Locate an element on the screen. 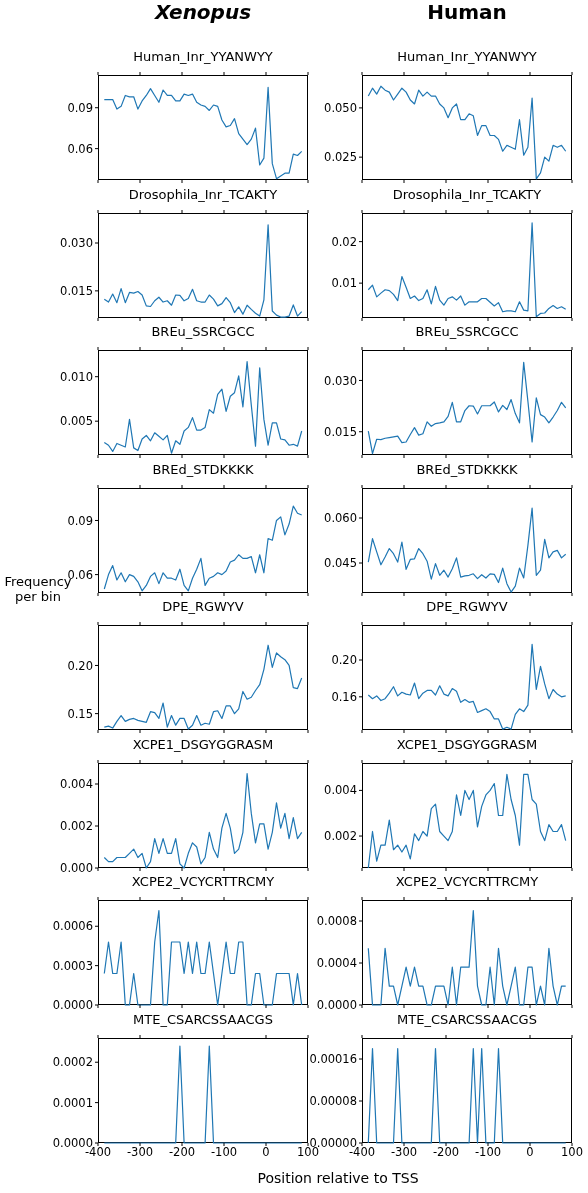 This screenshot has width=588, height=1193. x-tick-label: 100 is located at coordinates (572, 1151).